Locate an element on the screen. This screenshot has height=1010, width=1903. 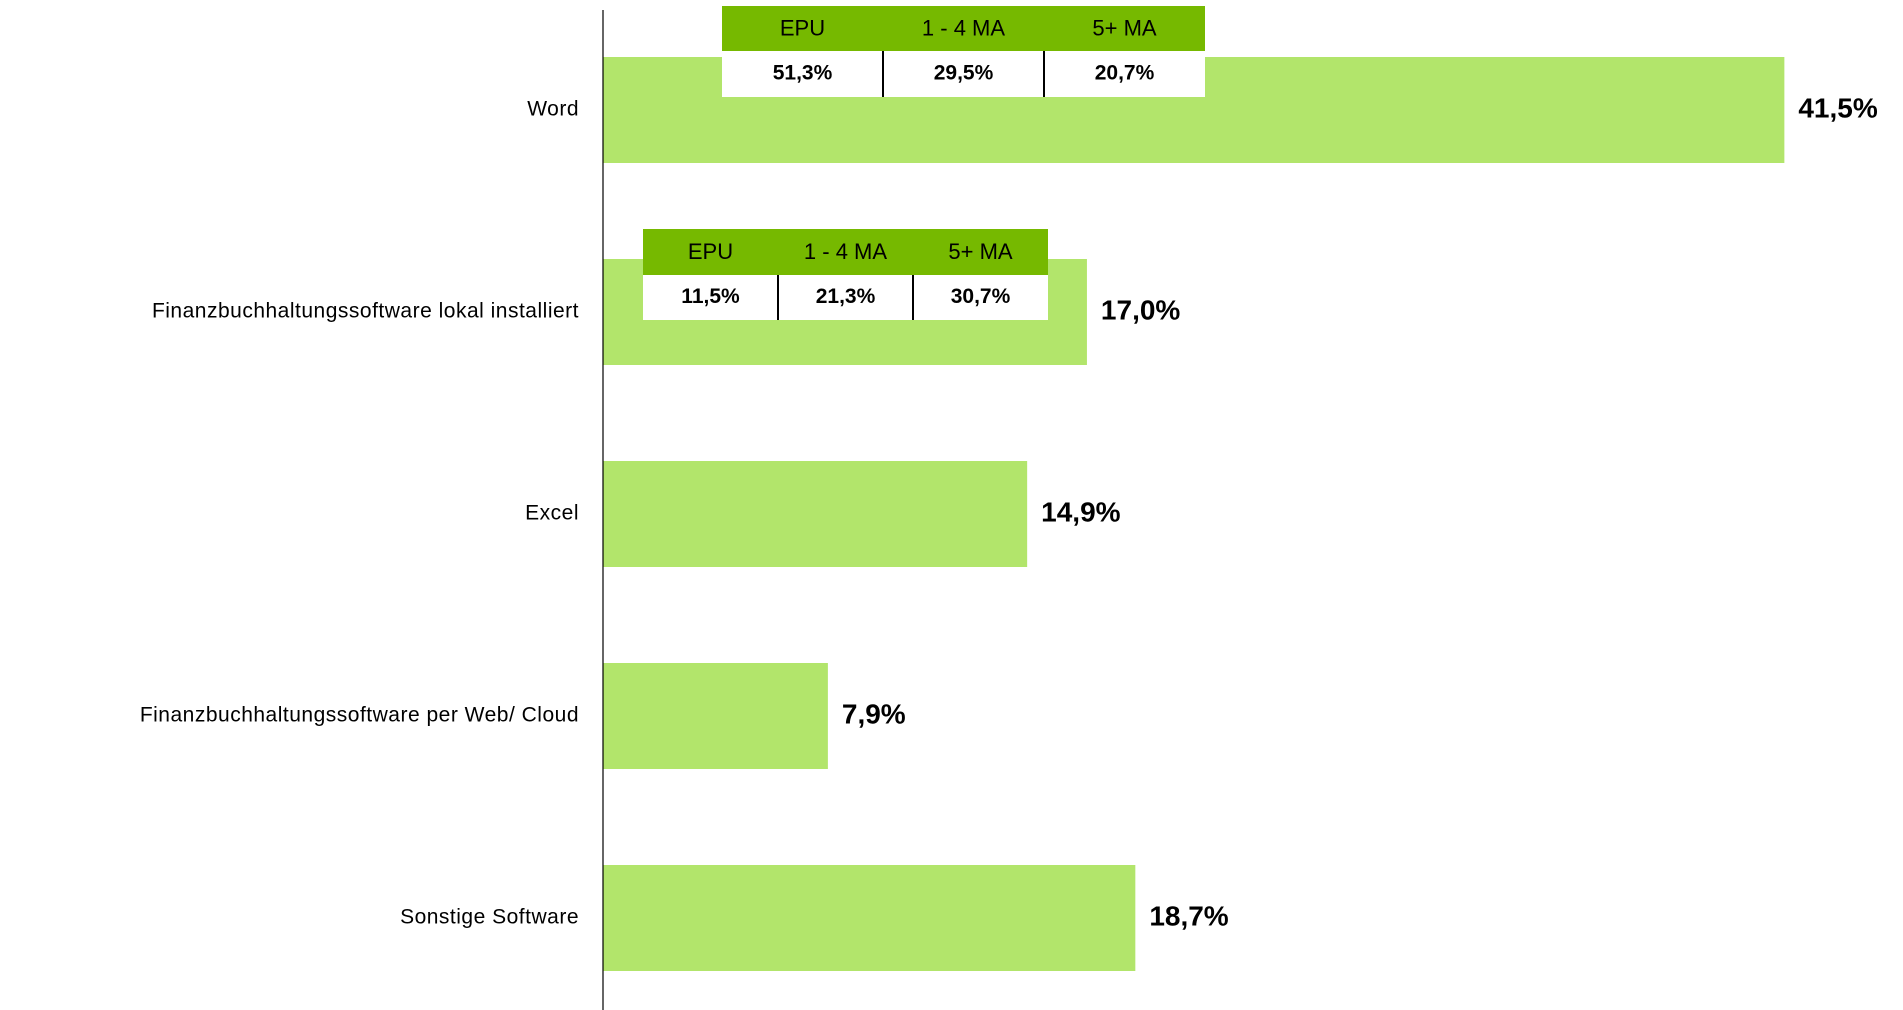
table-cell: 51,3% is located at coordinates (803, 73).